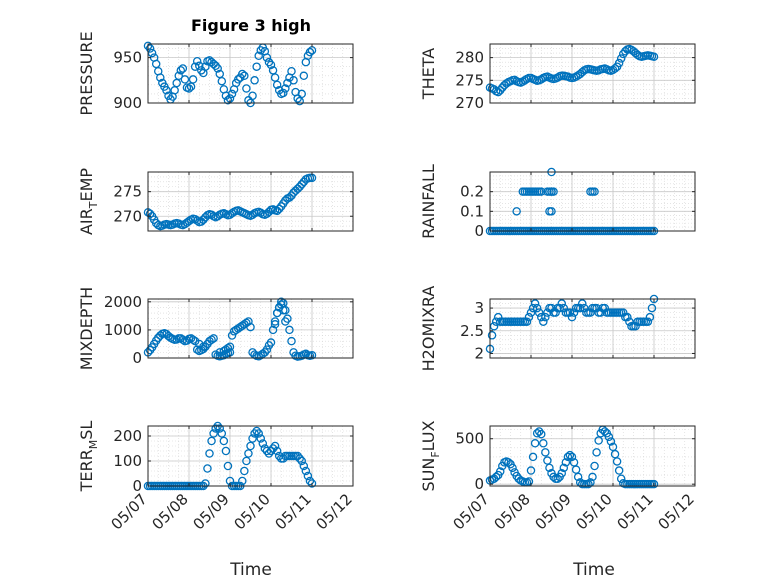  I want to click on subplot-2: 270 275 280 THETA, so click(557, 77).